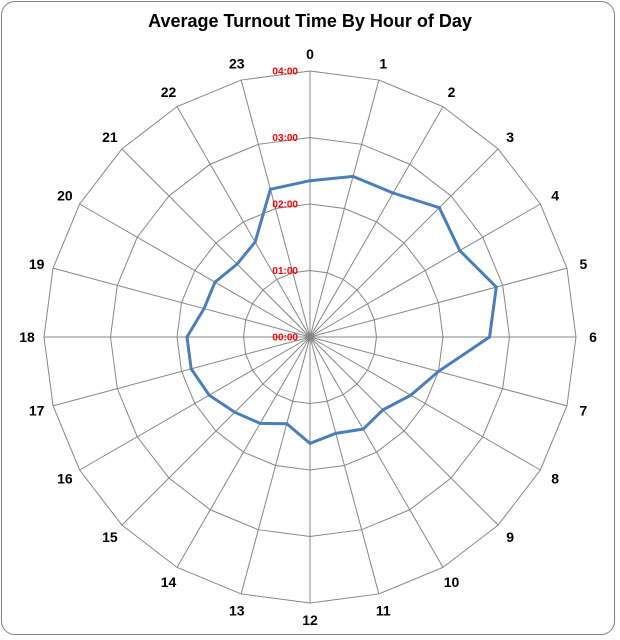 Image resolution: width=620 pixels, height=640 pixels. Describe the element at coordinates (310, 620) in the screenshot. I see `category-label: 12` at that location.